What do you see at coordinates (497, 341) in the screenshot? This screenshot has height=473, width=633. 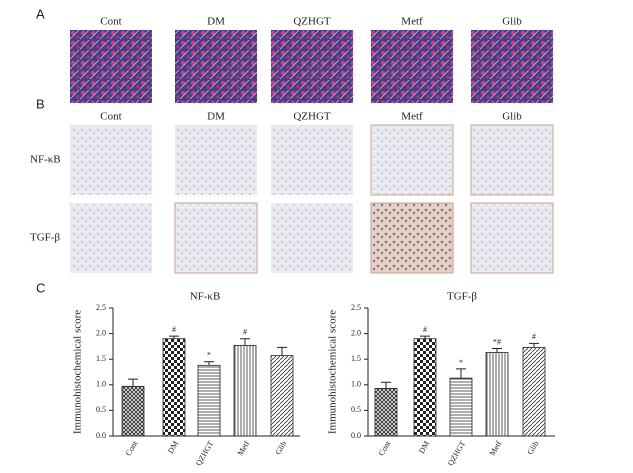 I see `significance-mark: *#` at bounding box center [497, 341].